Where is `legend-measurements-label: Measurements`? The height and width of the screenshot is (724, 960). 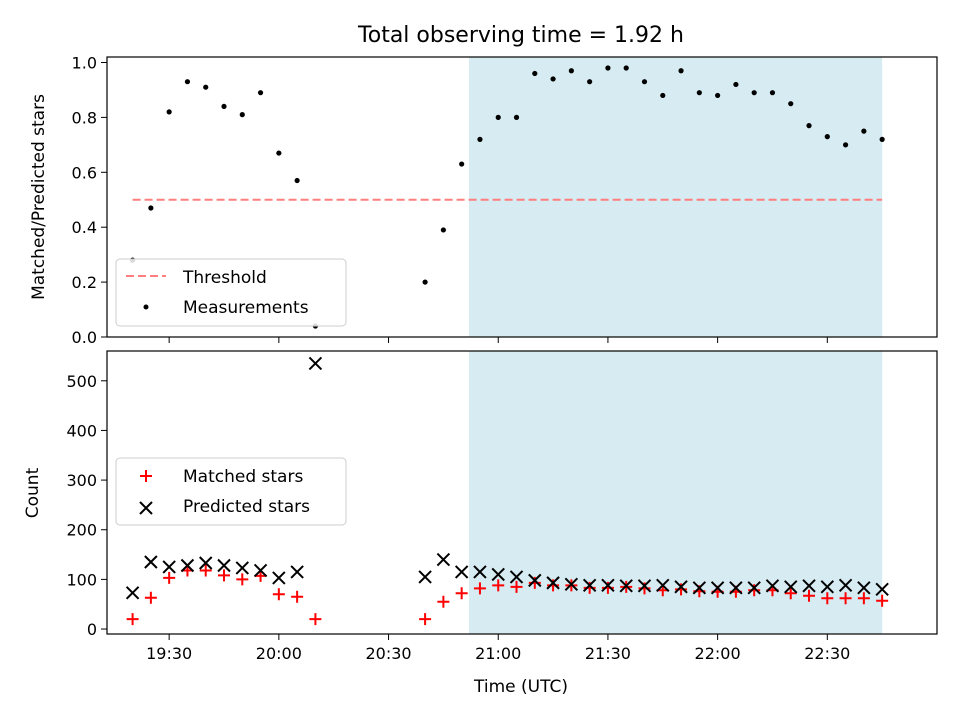
legend-measurements-label: Measurements is located at coordinates (246, 308).